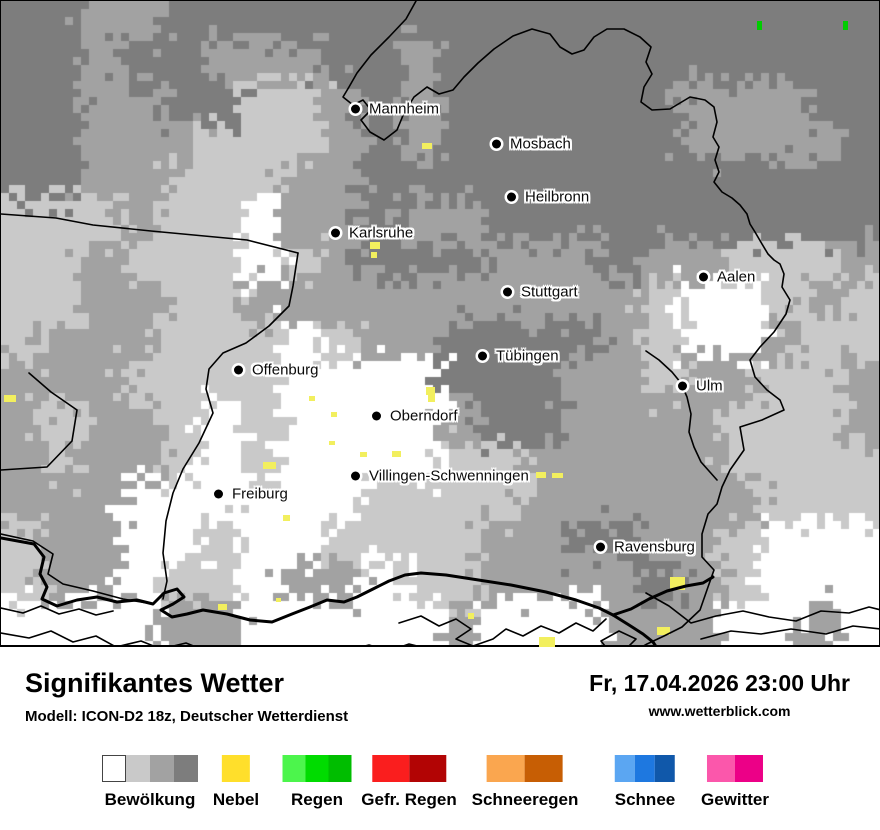 The width and height of the screenshot is (880, 830). Describe the element at coordinates (735, 799) in the screenshot. I see `legend-label: Gewitter` at that location.